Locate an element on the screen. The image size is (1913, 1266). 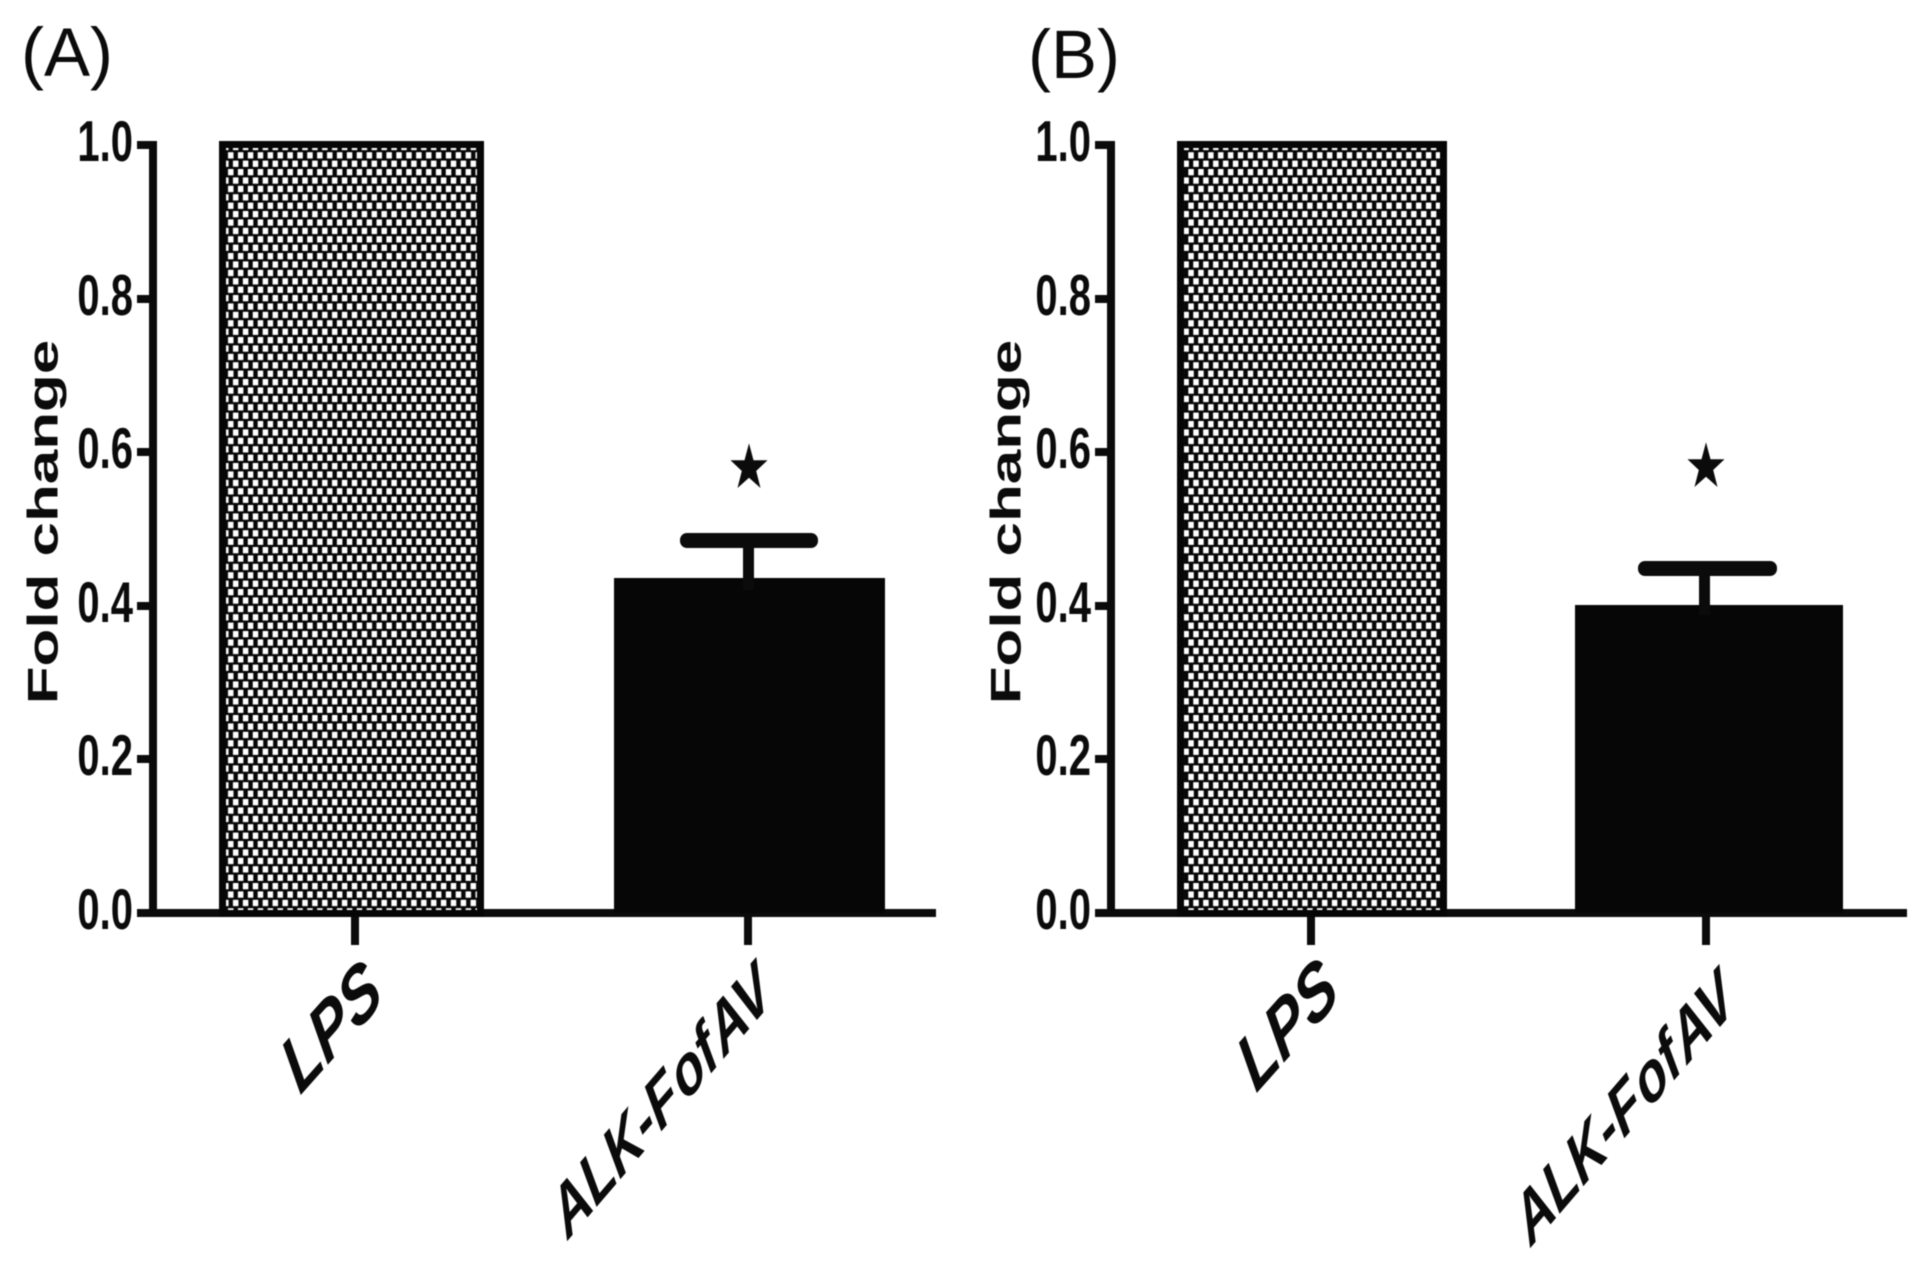
svg-text: (B) is located at coordinates (1074, 54).